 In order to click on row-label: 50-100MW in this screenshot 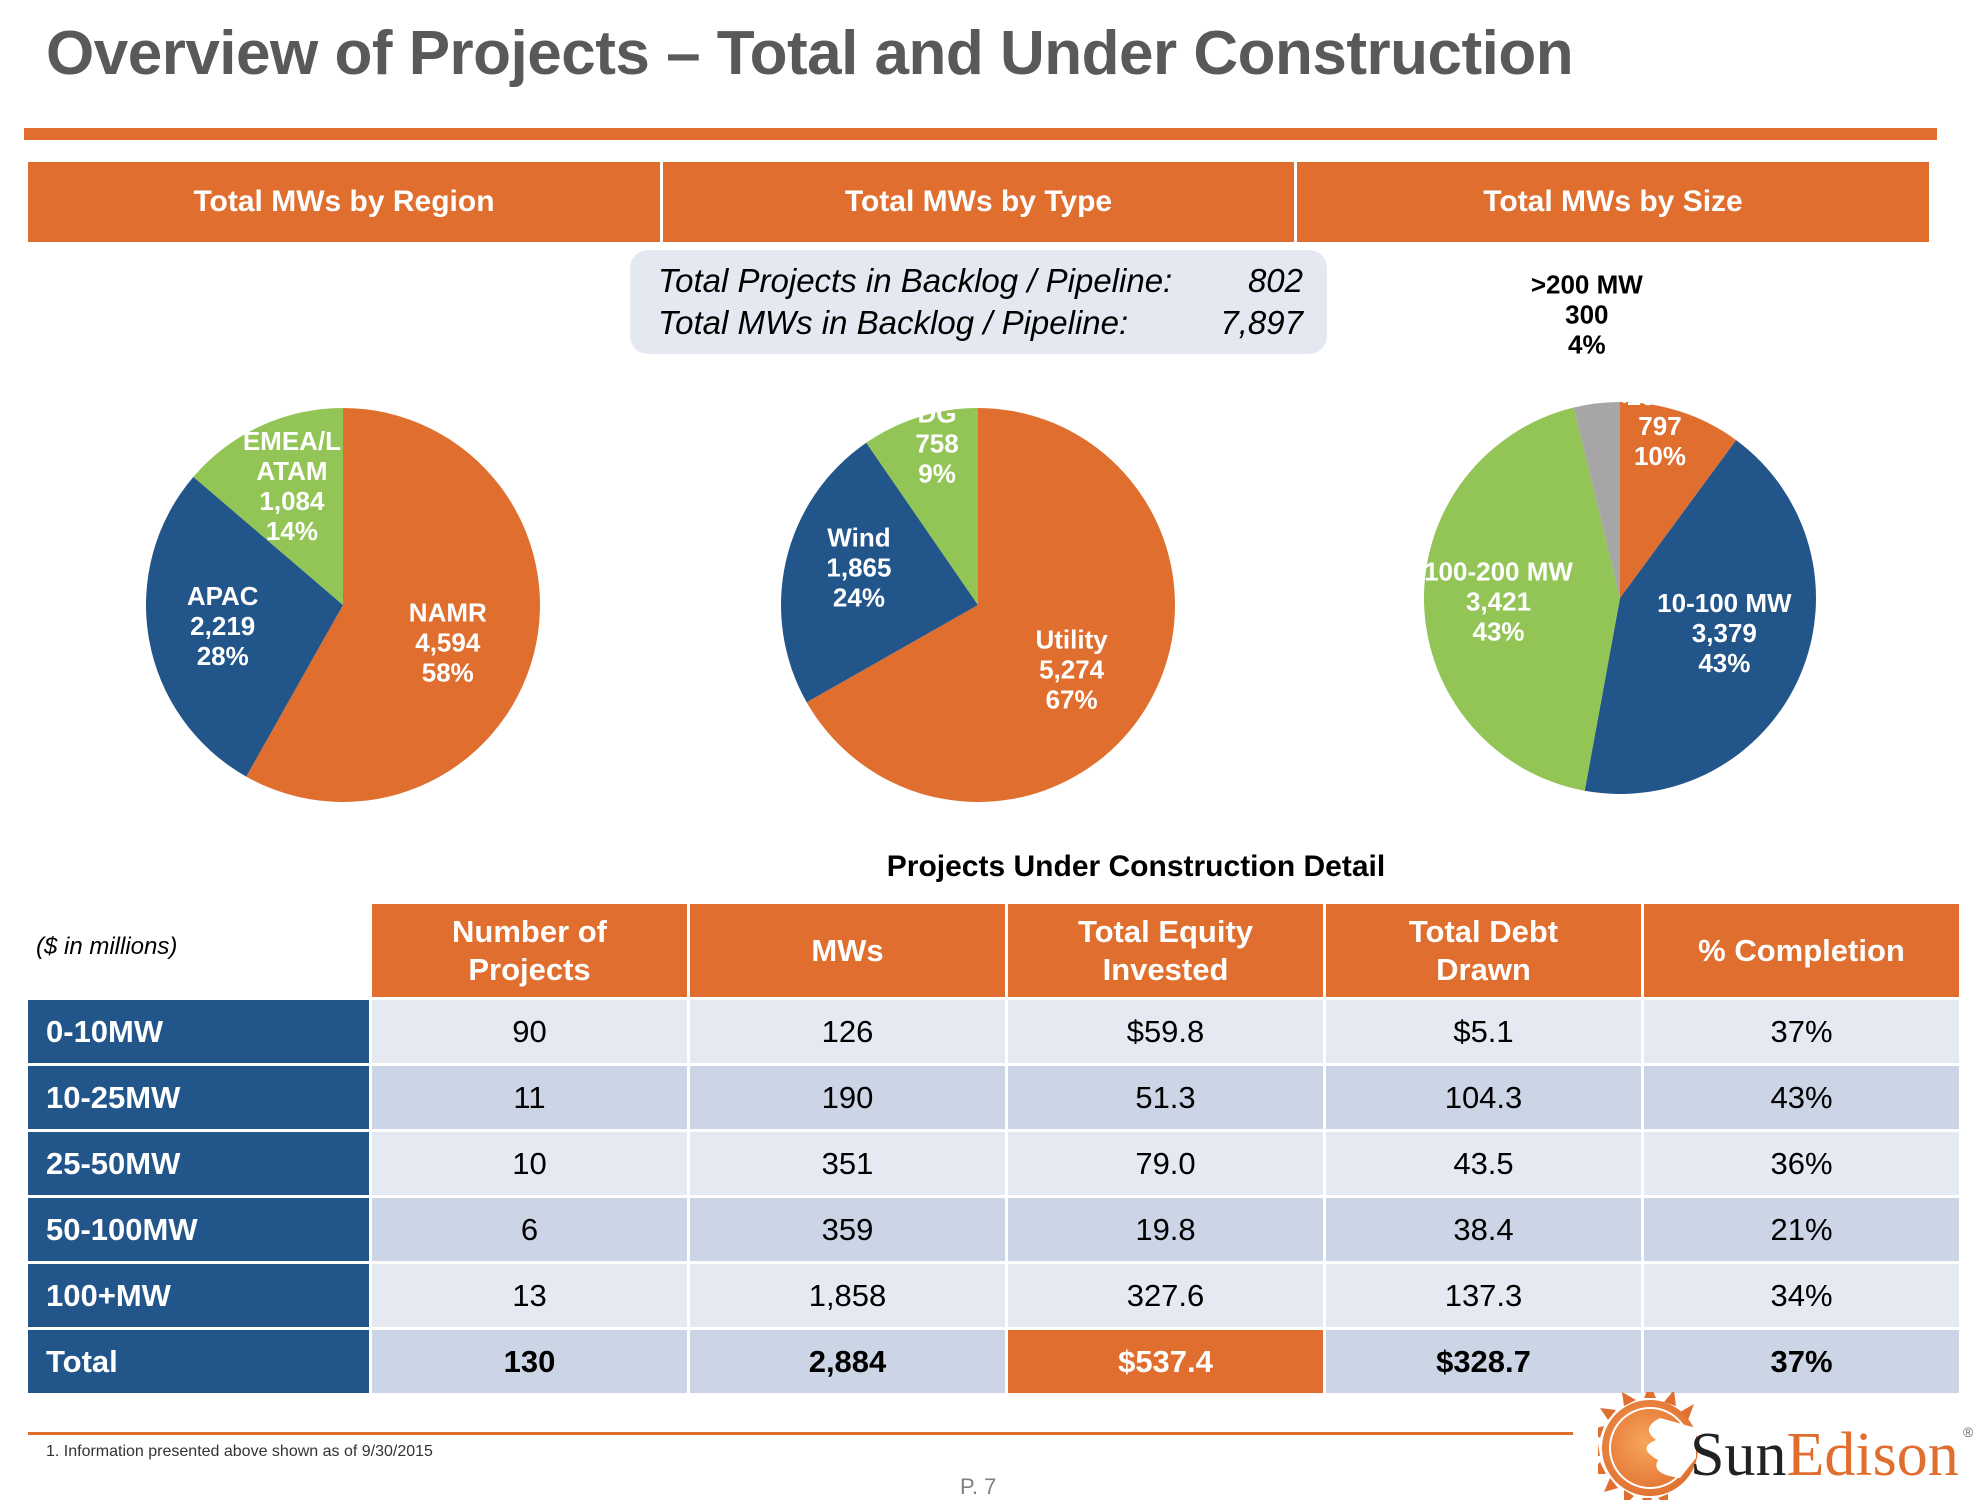, I will do `click(198, 1229)`.